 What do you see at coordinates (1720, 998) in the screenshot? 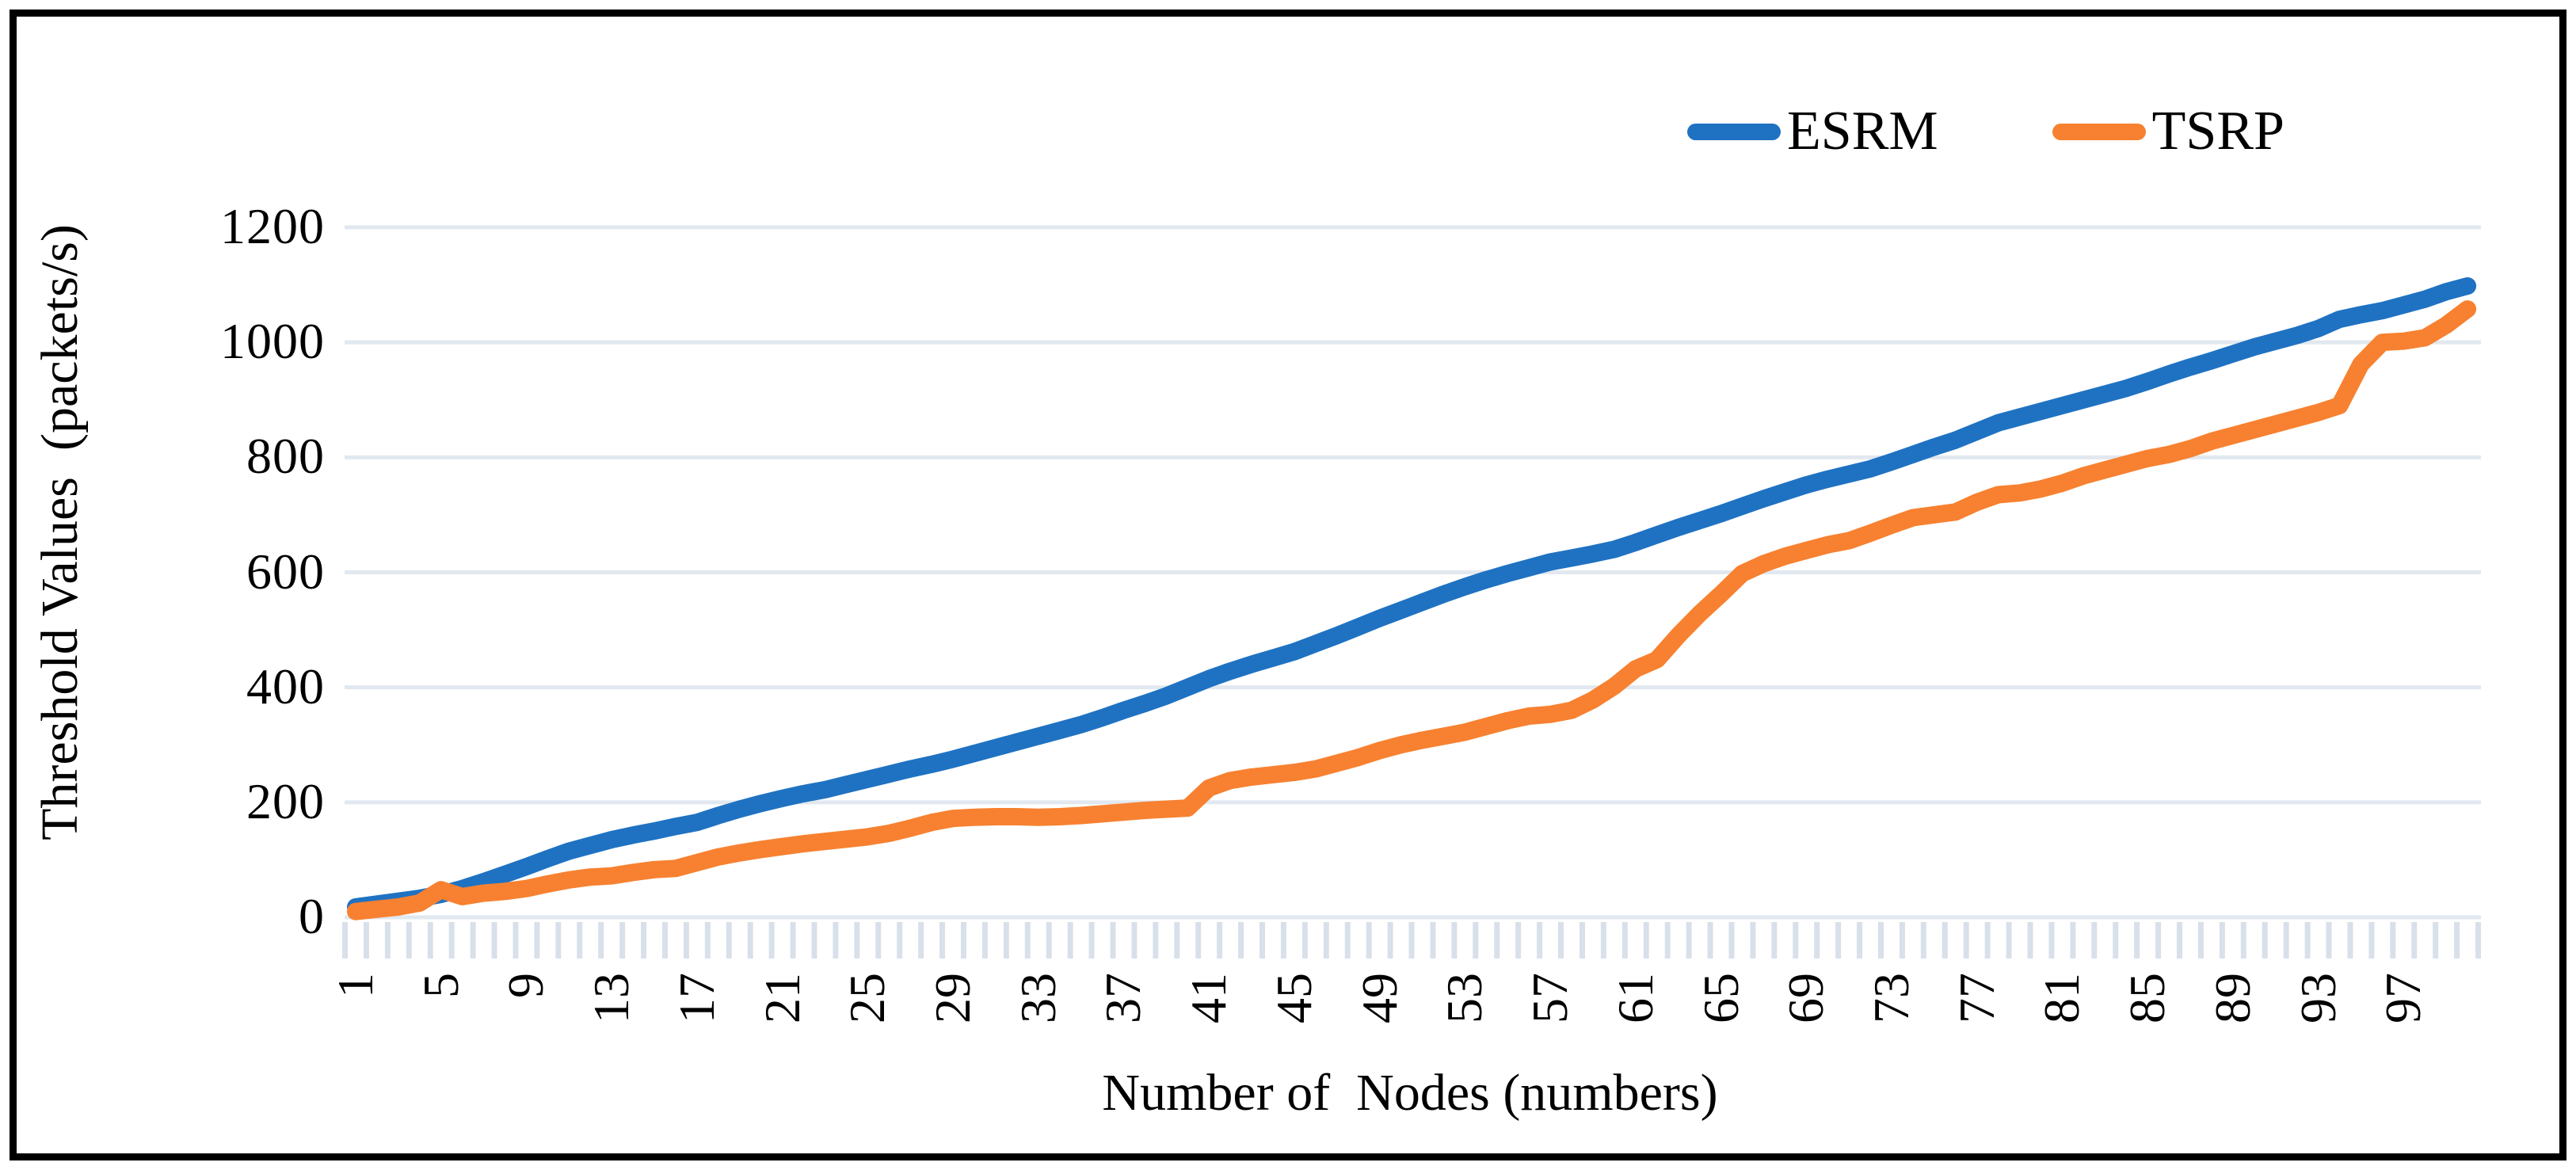
I see `x-axis-tick-label: 65` at bounding box center [1720, 998].